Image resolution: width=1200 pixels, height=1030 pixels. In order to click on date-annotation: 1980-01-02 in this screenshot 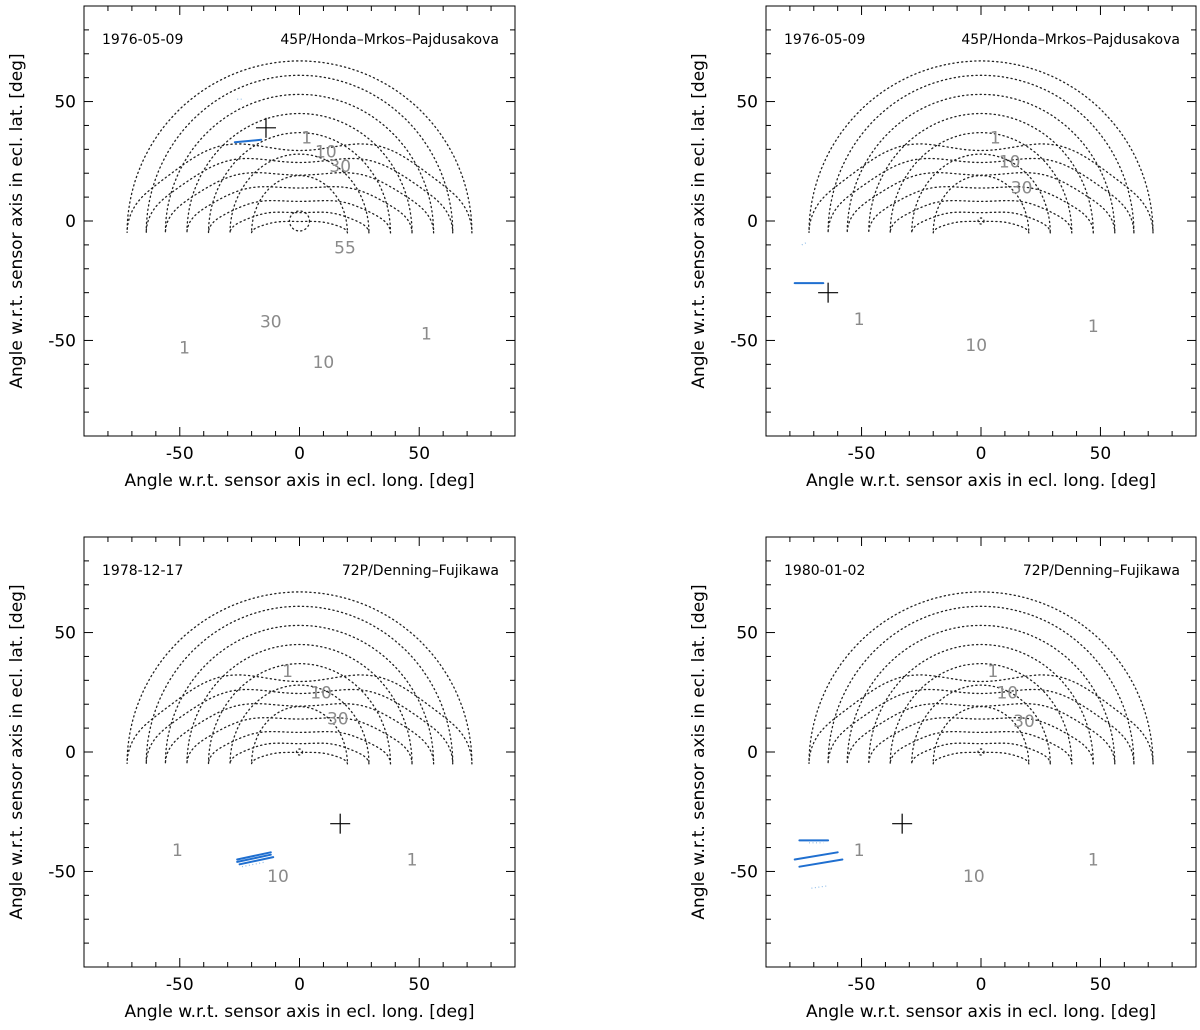, I will do `click(824, 571)`.